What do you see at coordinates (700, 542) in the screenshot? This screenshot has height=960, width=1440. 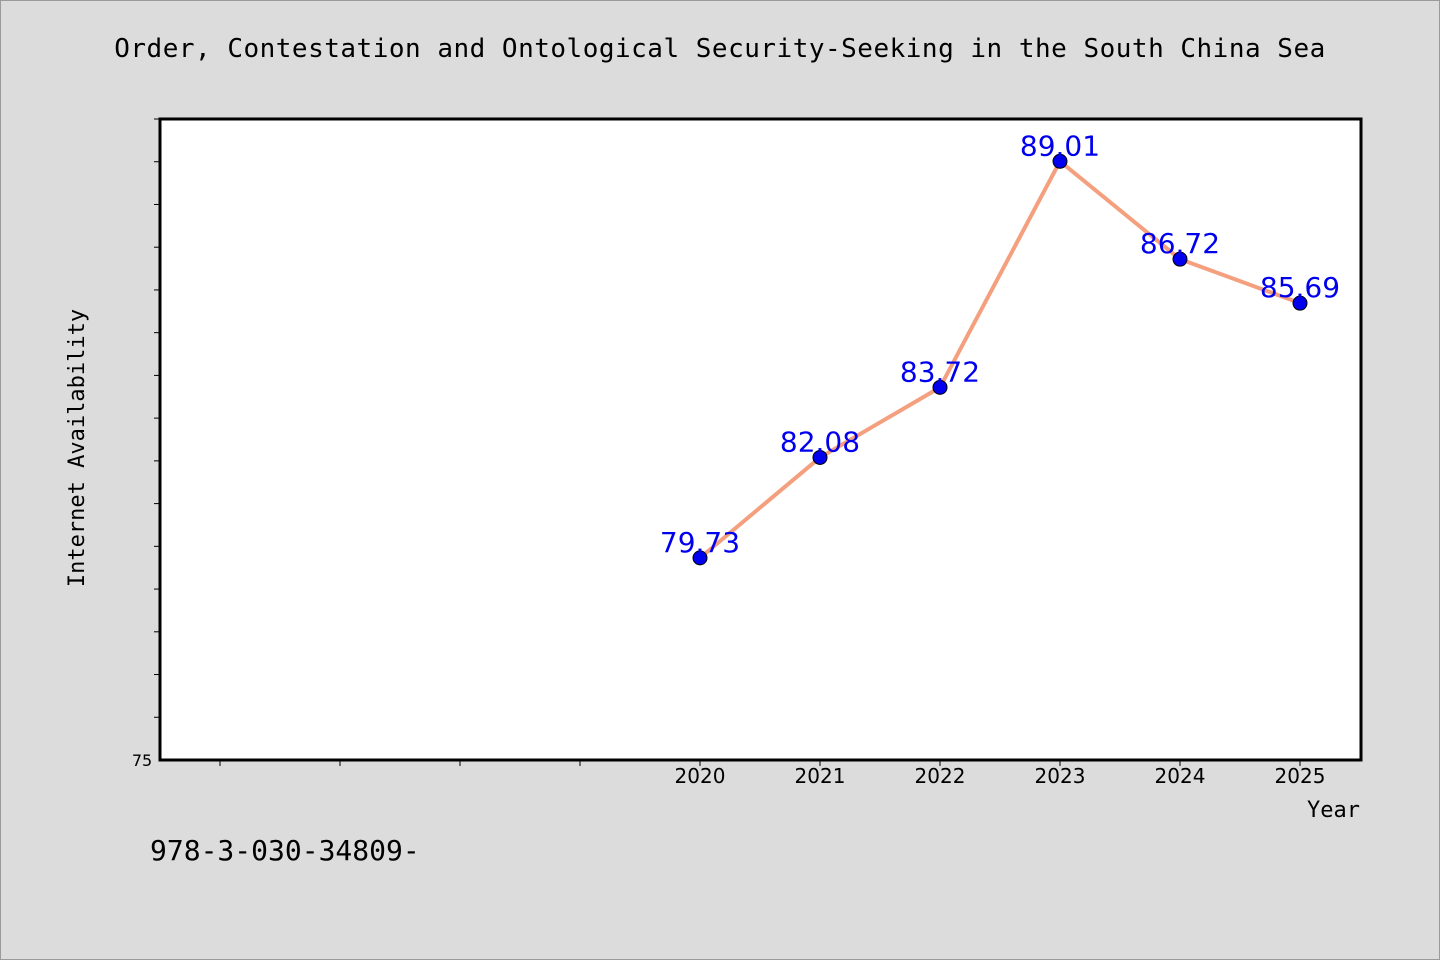 I see `data-label: 79.73` at bounding box center [700, 542].